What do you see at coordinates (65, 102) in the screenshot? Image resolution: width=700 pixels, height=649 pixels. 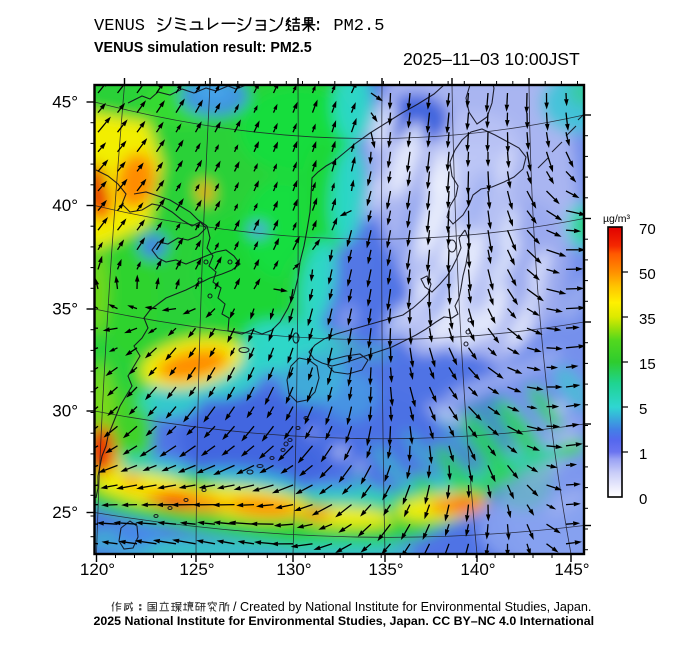 I see `svg-text: 45°` at bounding box center [65, 102].